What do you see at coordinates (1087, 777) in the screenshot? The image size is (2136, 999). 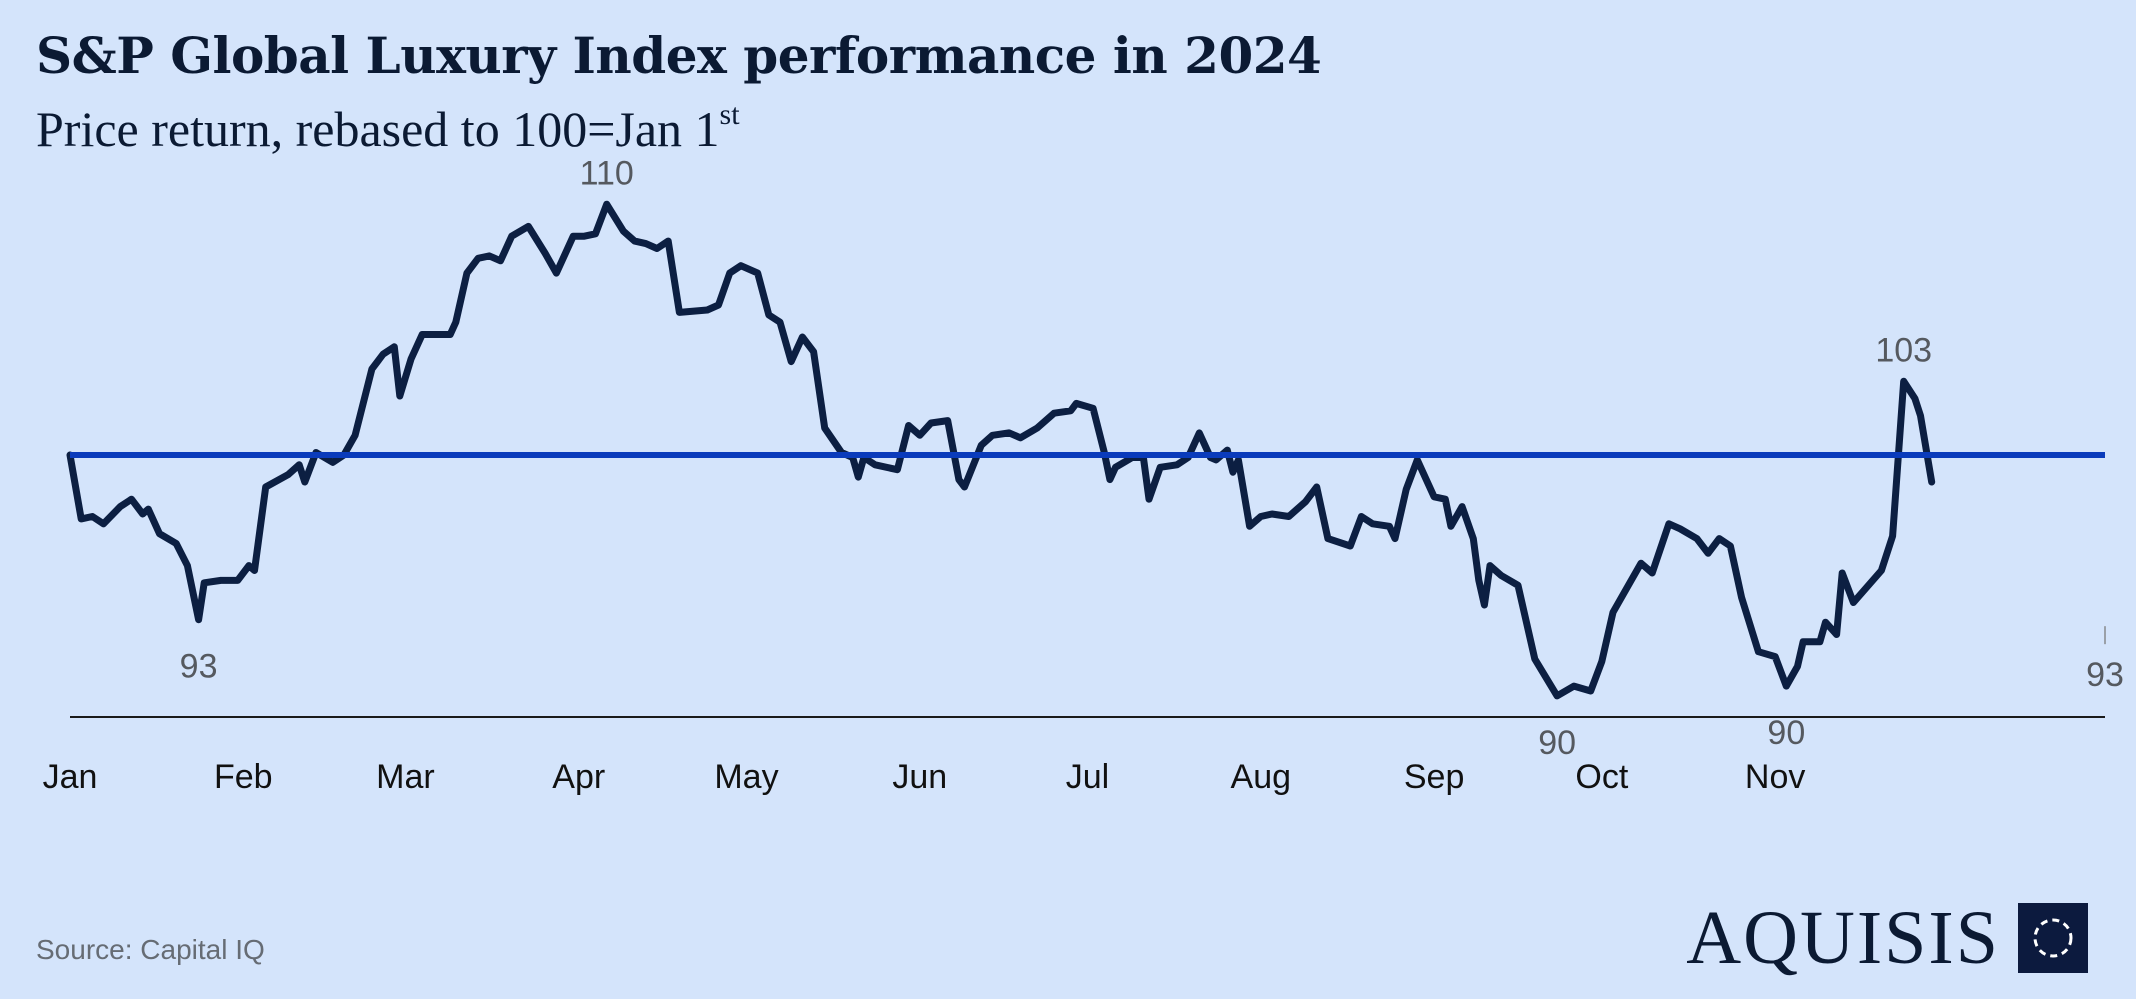 I see `x-tick-label: Jul` at bounding box center [1087, 777].